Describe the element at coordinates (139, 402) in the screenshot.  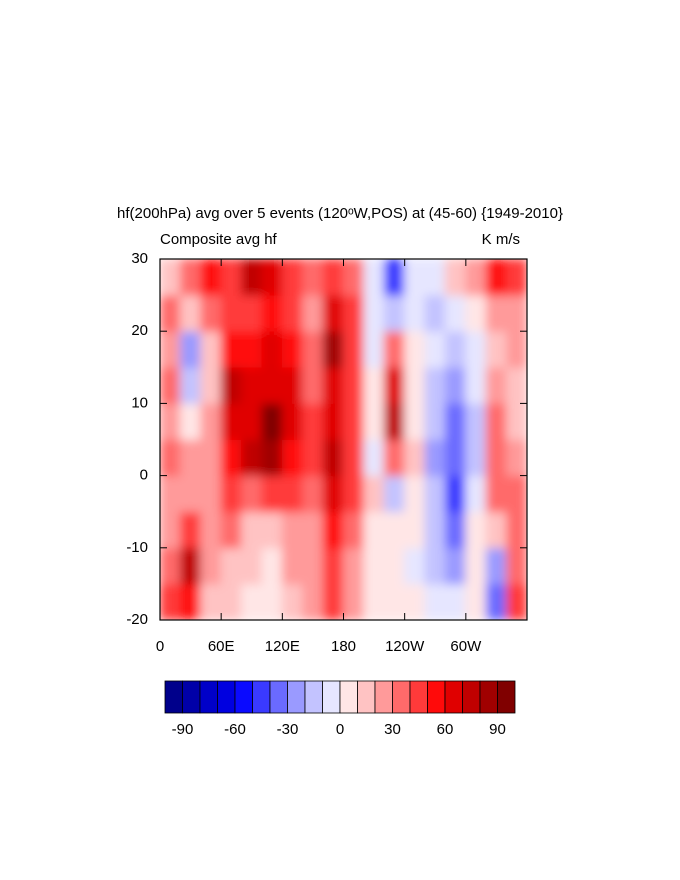
I see `y-tick-label: 10` at that location.